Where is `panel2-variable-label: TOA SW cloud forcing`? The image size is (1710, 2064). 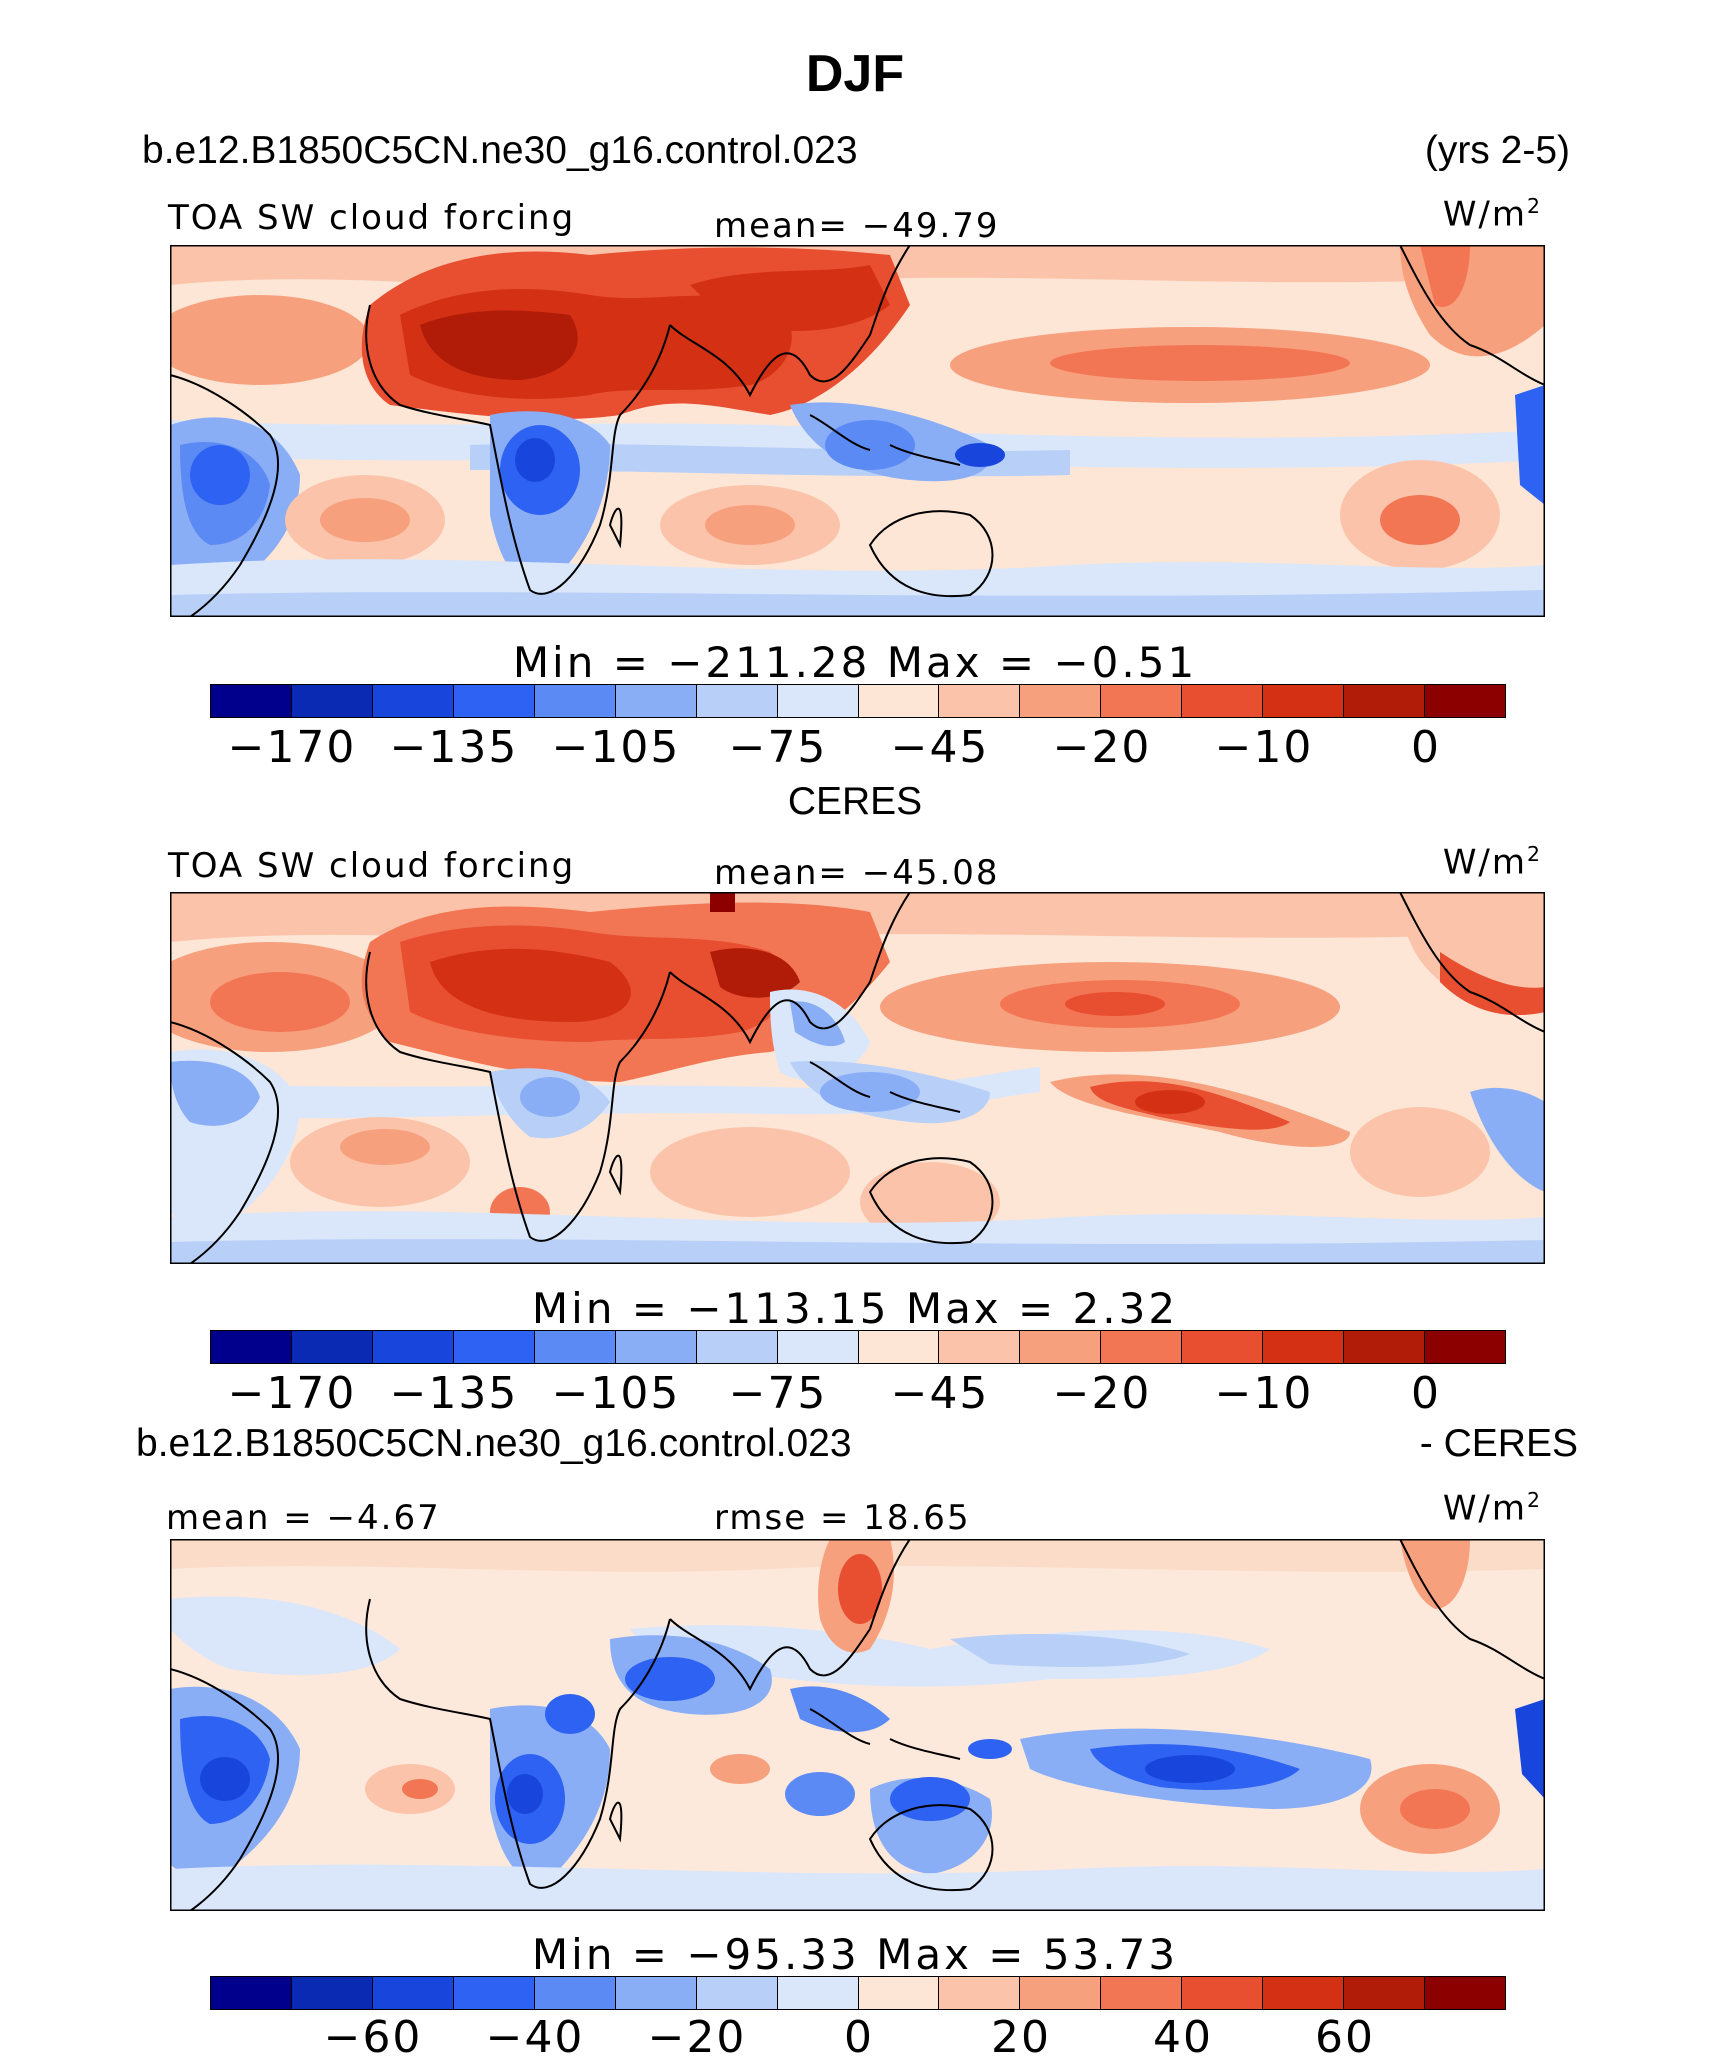 panel2-variable-label: TOA SW cloud forcing is located at coordinates (372, 866).